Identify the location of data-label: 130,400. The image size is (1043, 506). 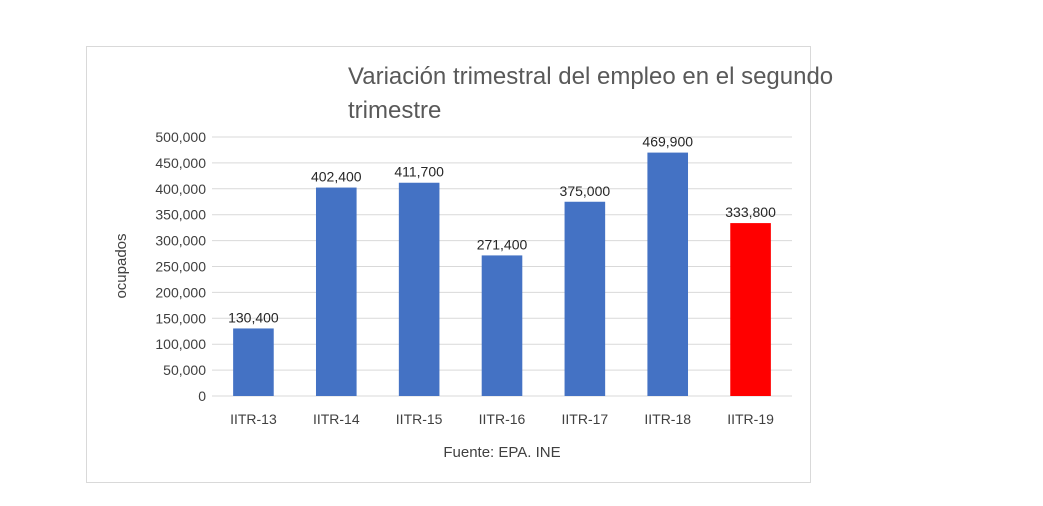
(253, 317).